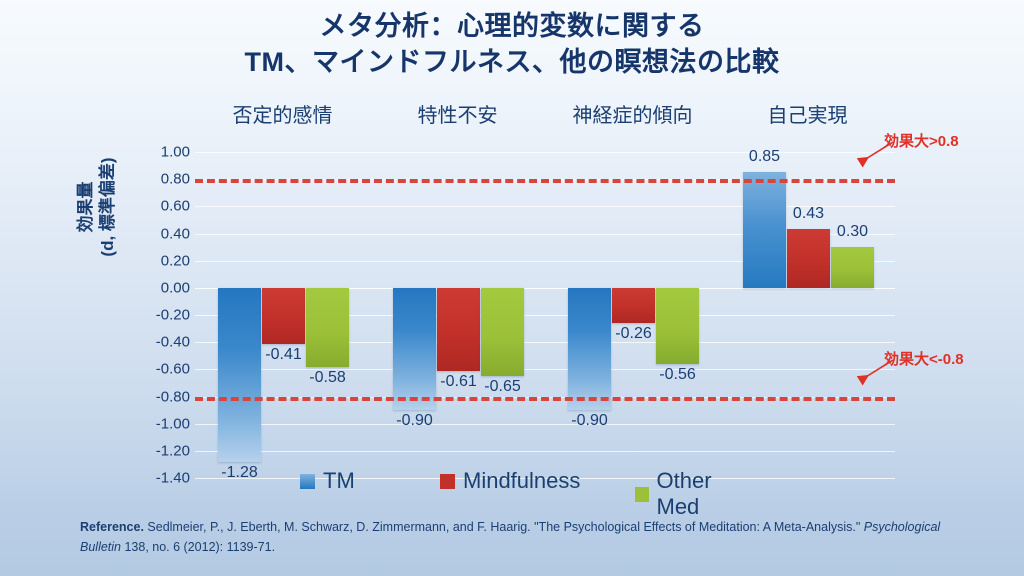  Describe the element at coordinates (339, 480) in the screenshot. I see `legend-label: TM` at that location.